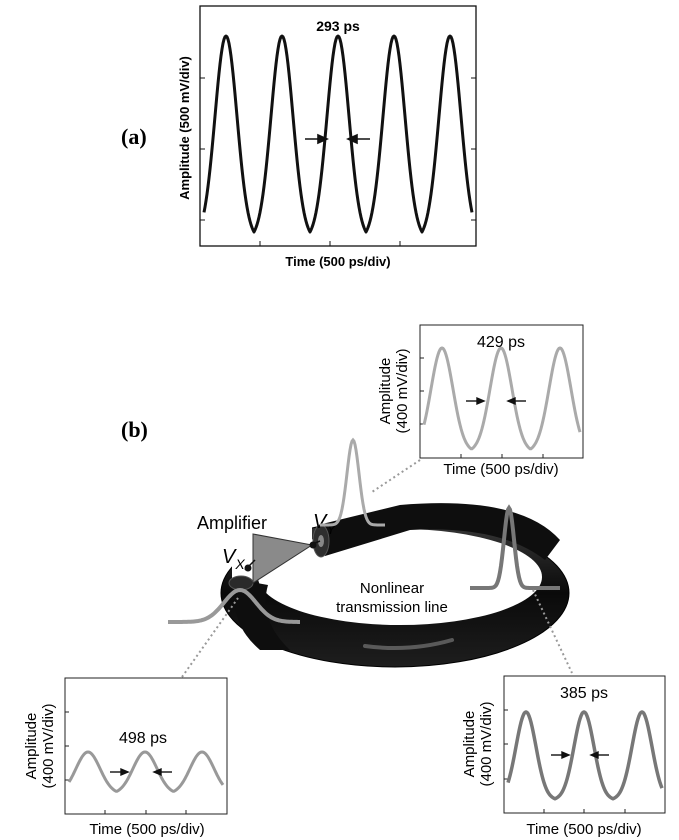  Describe the element at coordinates (31, 746) in the screenshot. I see `inset-left-ylabel-1: Amplitude` at that location.